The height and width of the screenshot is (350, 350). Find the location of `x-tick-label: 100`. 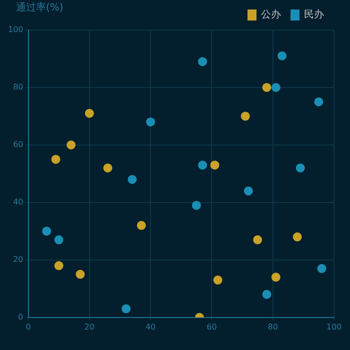

x-tick-label: 100 is located at coordinates (334, 327).